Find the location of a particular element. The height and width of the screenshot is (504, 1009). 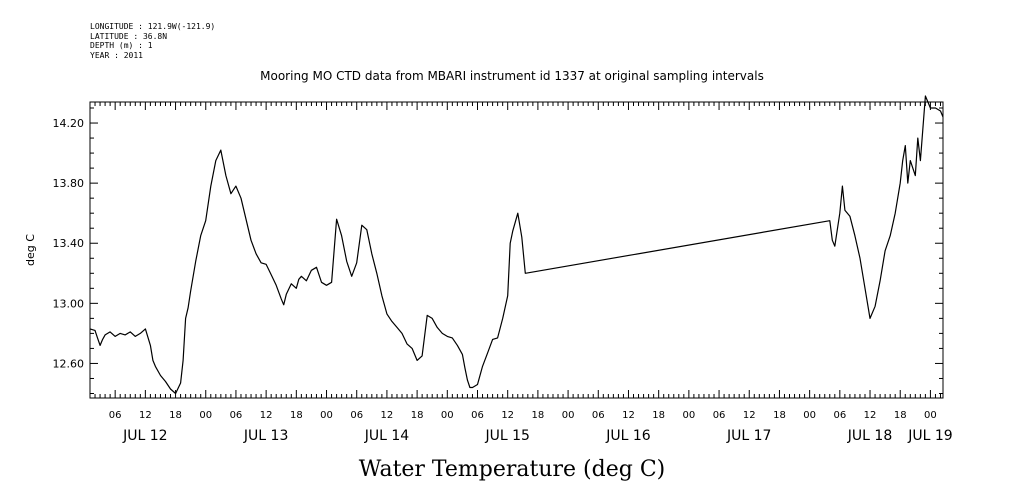

year-text: YEAR : 2011 is located at coordinates (116, 55).